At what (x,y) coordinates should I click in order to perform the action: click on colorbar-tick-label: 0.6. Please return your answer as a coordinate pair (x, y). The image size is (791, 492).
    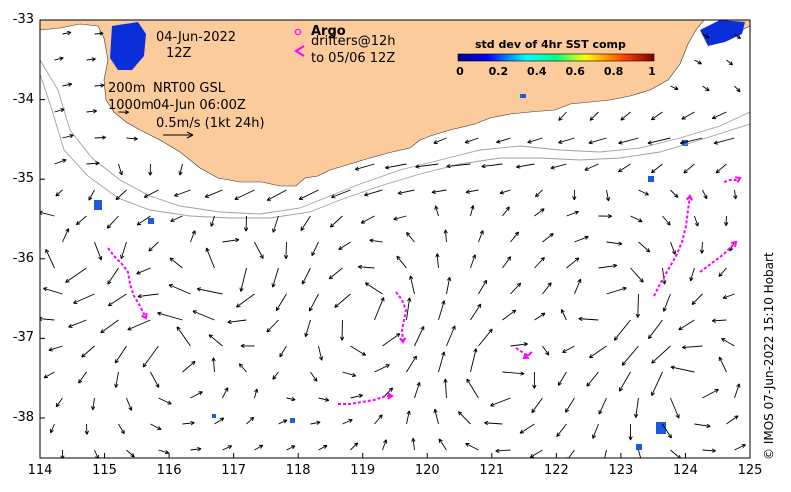
    Looking at the image, I should click on (575, 71).